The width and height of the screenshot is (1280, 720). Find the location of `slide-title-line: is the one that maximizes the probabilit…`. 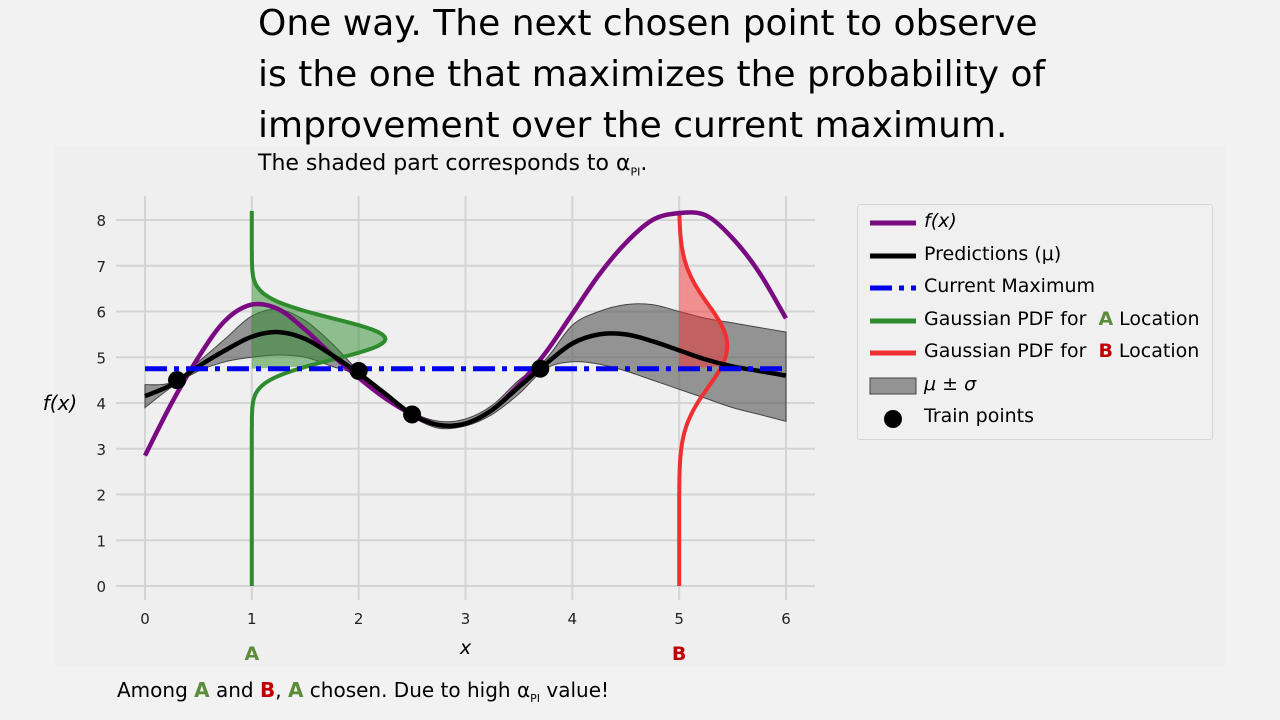

slide-title-line: is the one that maximizes the probabilit… is located at coordinates (652, 74).